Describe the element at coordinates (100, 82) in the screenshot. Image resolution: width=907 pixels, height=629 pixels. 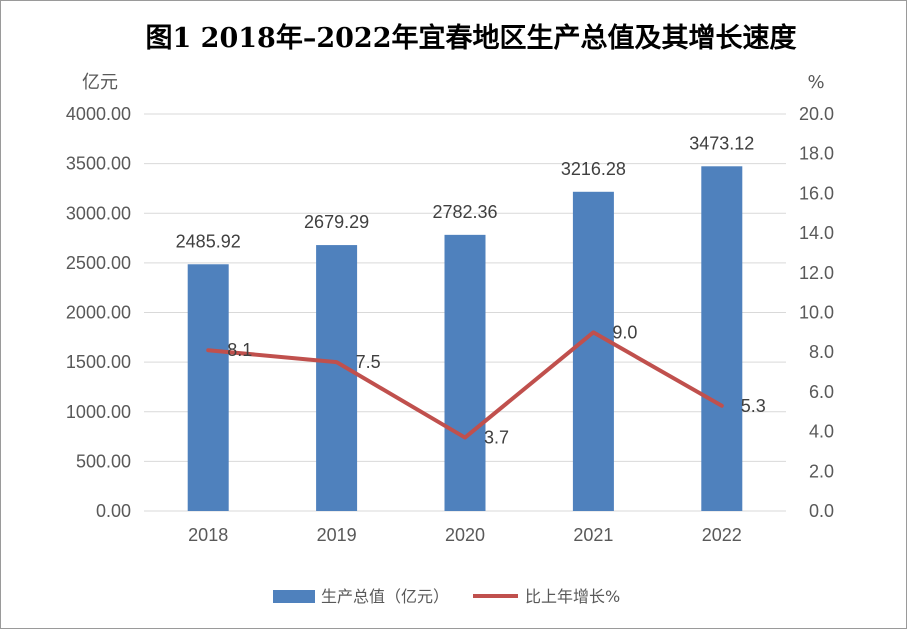
I see `left-axis-unit: 亿元` at that location.